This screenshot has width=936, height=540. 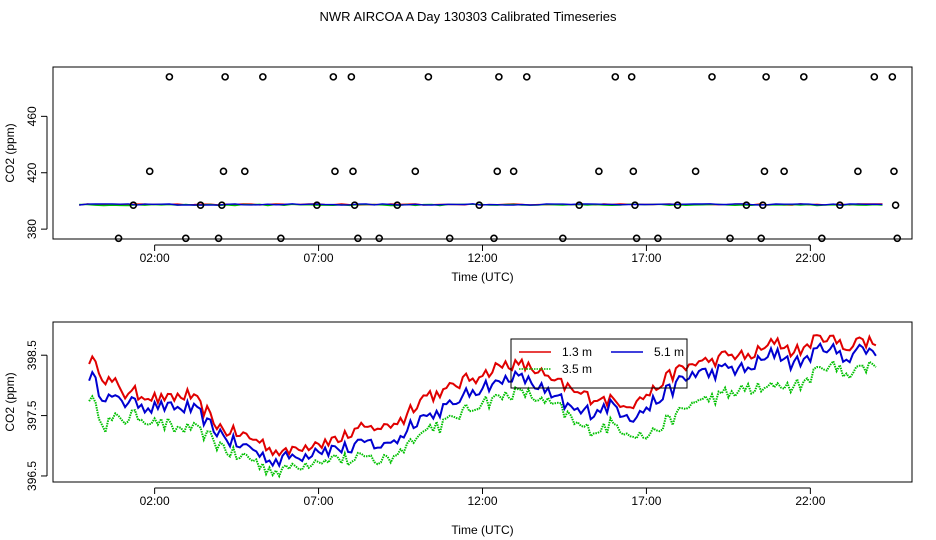 I want to click on y-tick-label: 380, so click(x=32, y=229).